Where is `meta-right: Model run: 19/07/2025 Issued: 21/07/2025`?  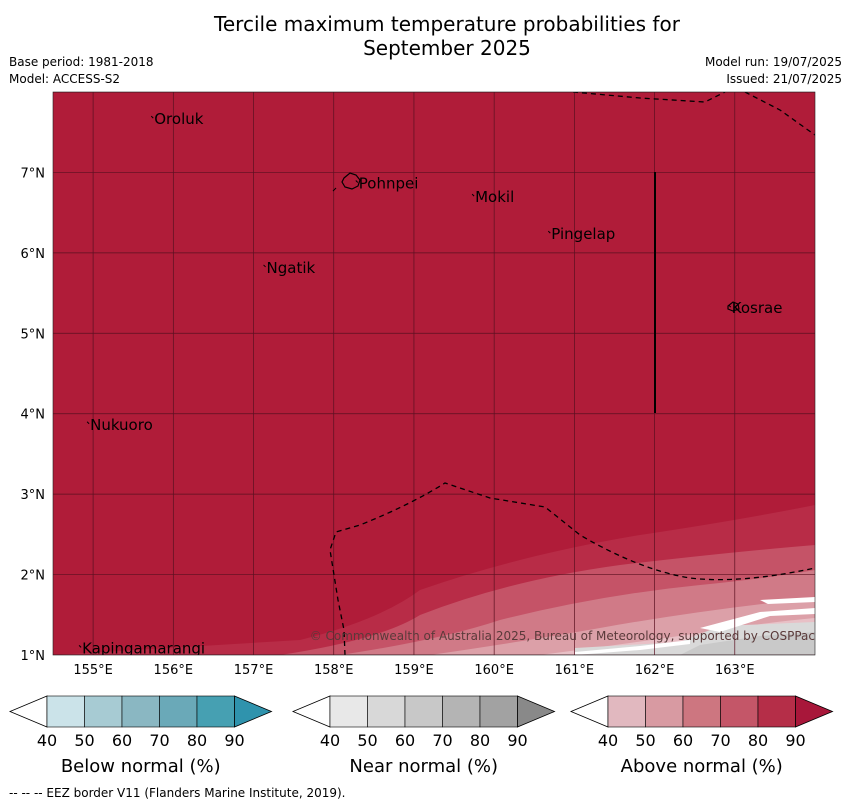 meta-right: Model run: 19/07/2025 Issued: 21/07/2025 is located at coordinates (773, 71).